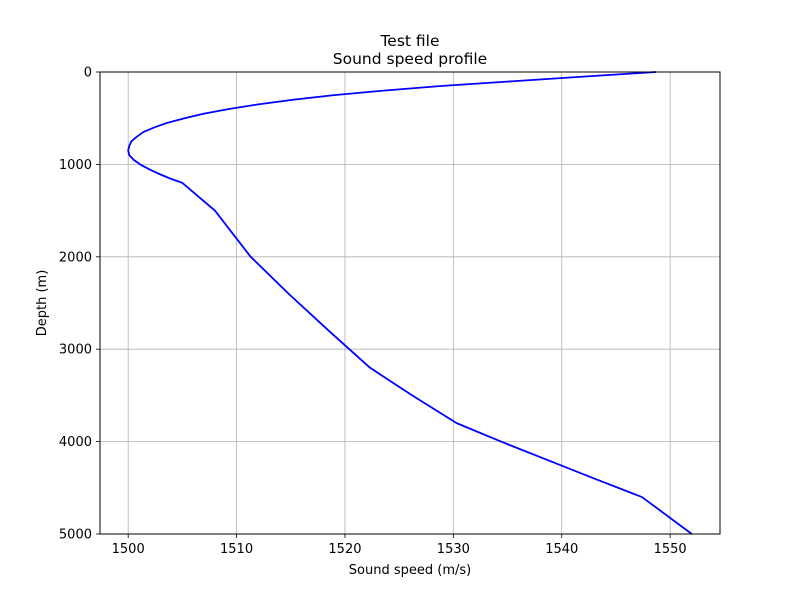 This screenshot has height=600, width=800. Describe the element at coordinates (79, 304) in the screenshot. I see `y-axis-ticks: 0 1000 2000 3000 4000 5000` at that location.